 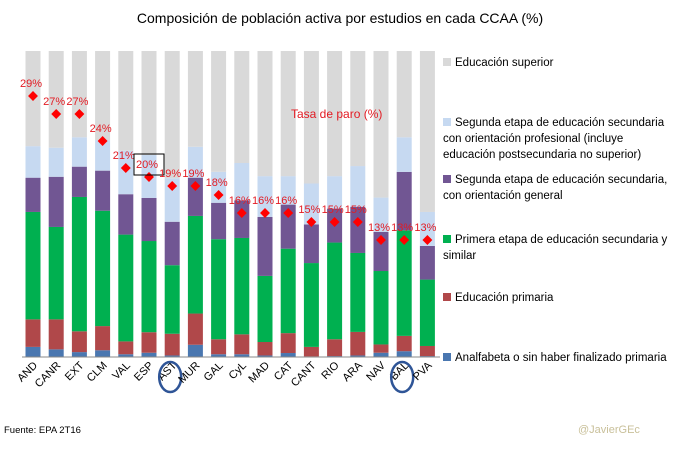 What do you see at coordinates (356, 210) in the screenshot?
I see `unemployment-label-ARA: 15%` at bounding box center [356, 210].